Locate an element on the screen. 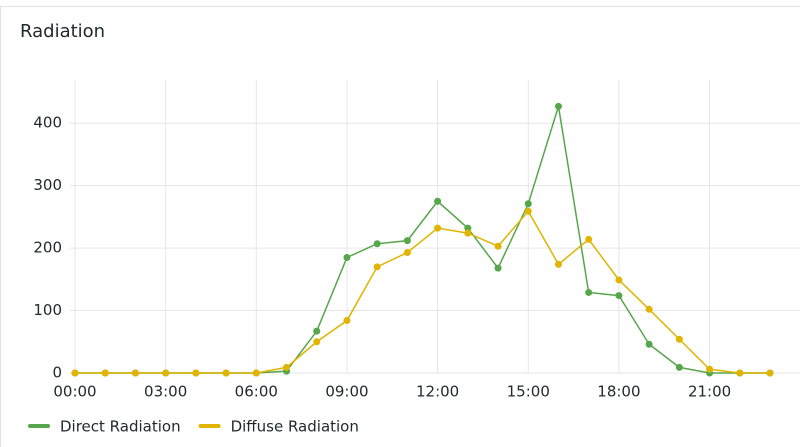 This screenshot has height=447, width=800. x-tick-label: 06:00 is located at coordinates (256, 392).